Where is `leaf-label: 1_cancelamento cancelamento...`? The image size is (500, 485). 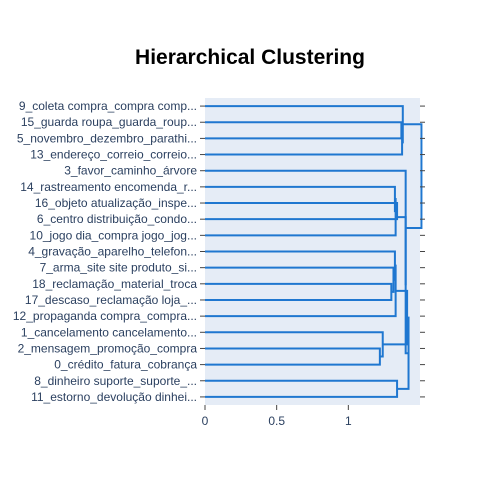
leaf-label: 1_cancelamento cancelamento... is located at coordinates (109, 332).